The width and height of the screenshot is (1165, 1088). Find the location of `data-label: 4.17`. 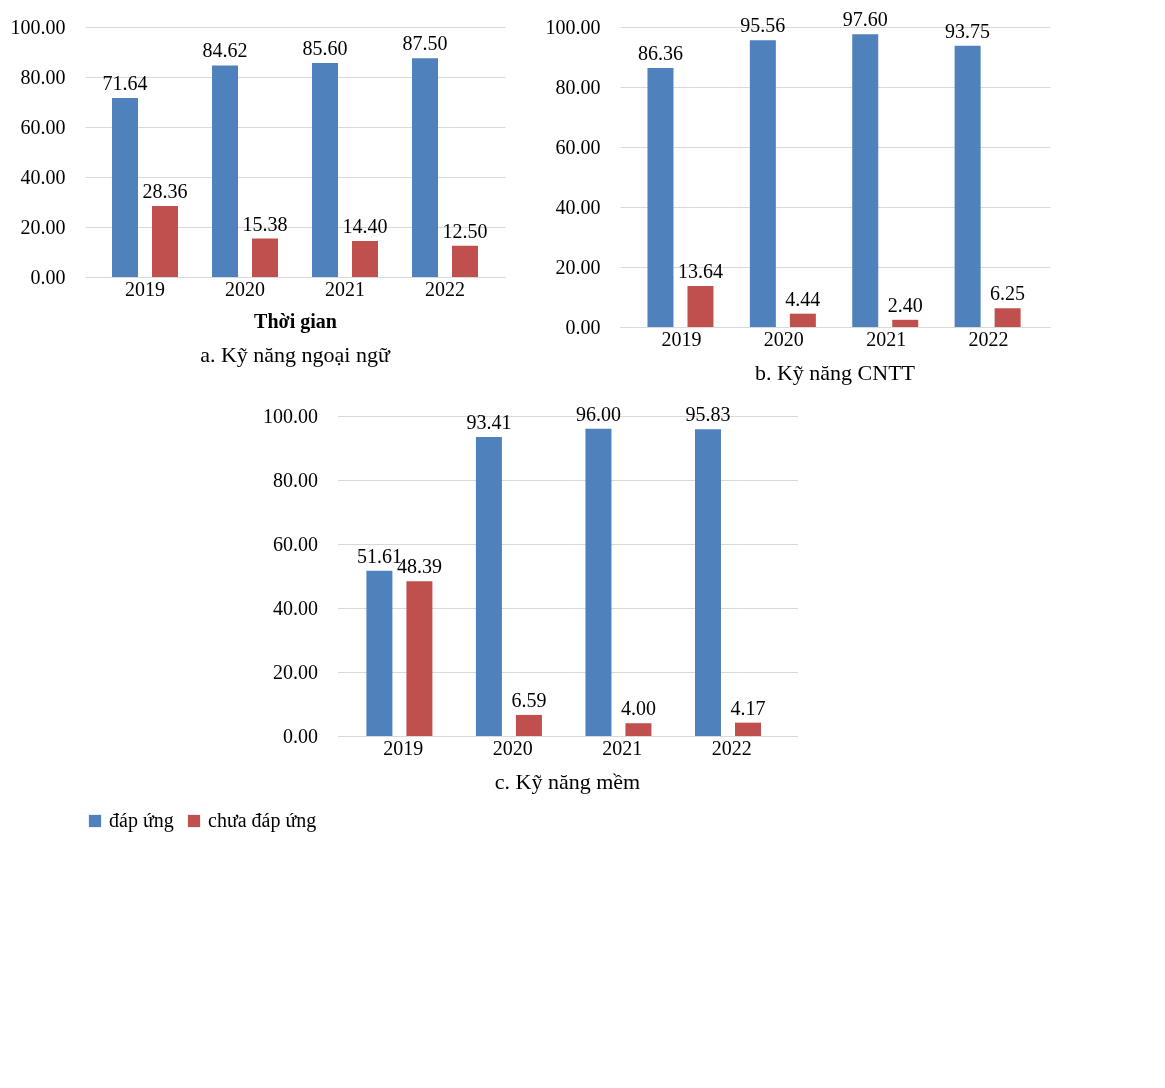

data-label: 4.17 is located at coordinates (748, 707).